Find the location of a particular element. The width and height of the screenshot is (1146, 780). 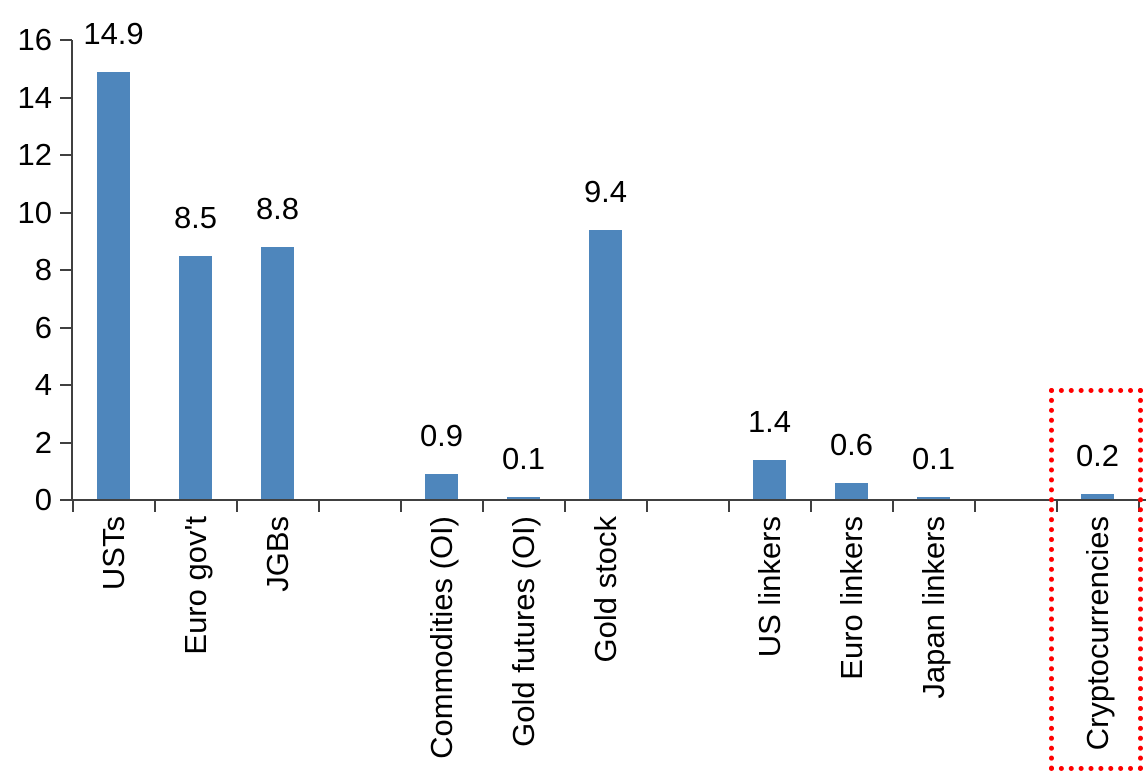

category-label: JGBs is located at coordinates (277, 554).